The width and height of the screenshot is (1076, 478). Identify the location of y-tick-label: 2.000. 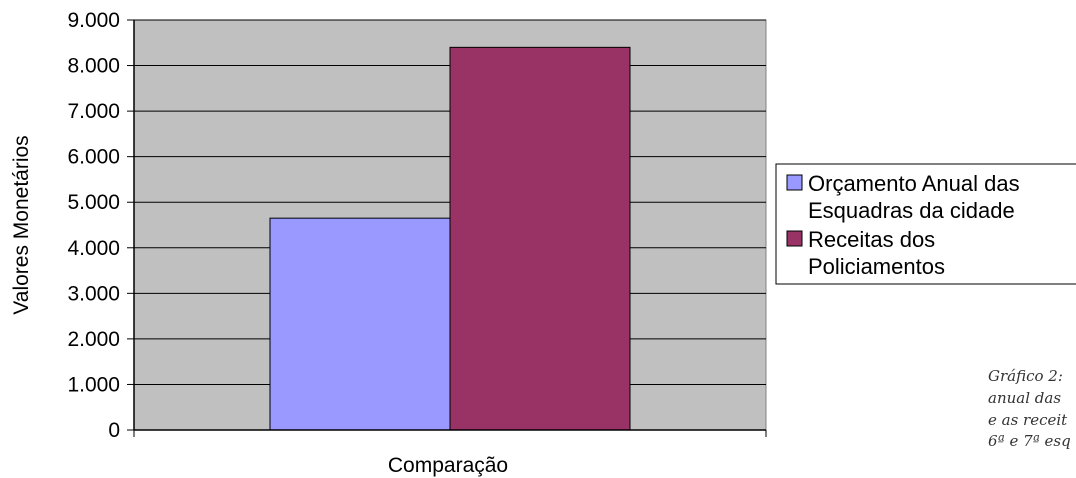
(93, 339).